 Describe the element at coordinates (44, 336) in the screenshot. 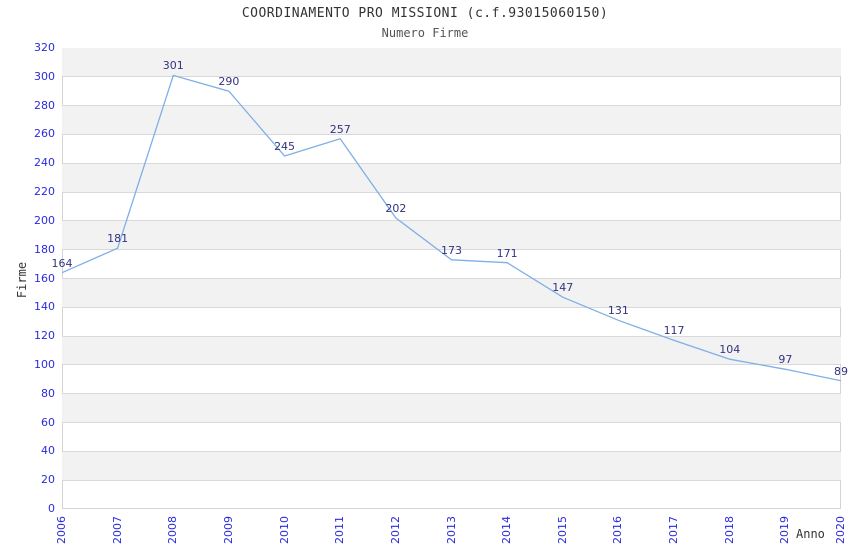

I see `y-tick-label: 120` at that location.